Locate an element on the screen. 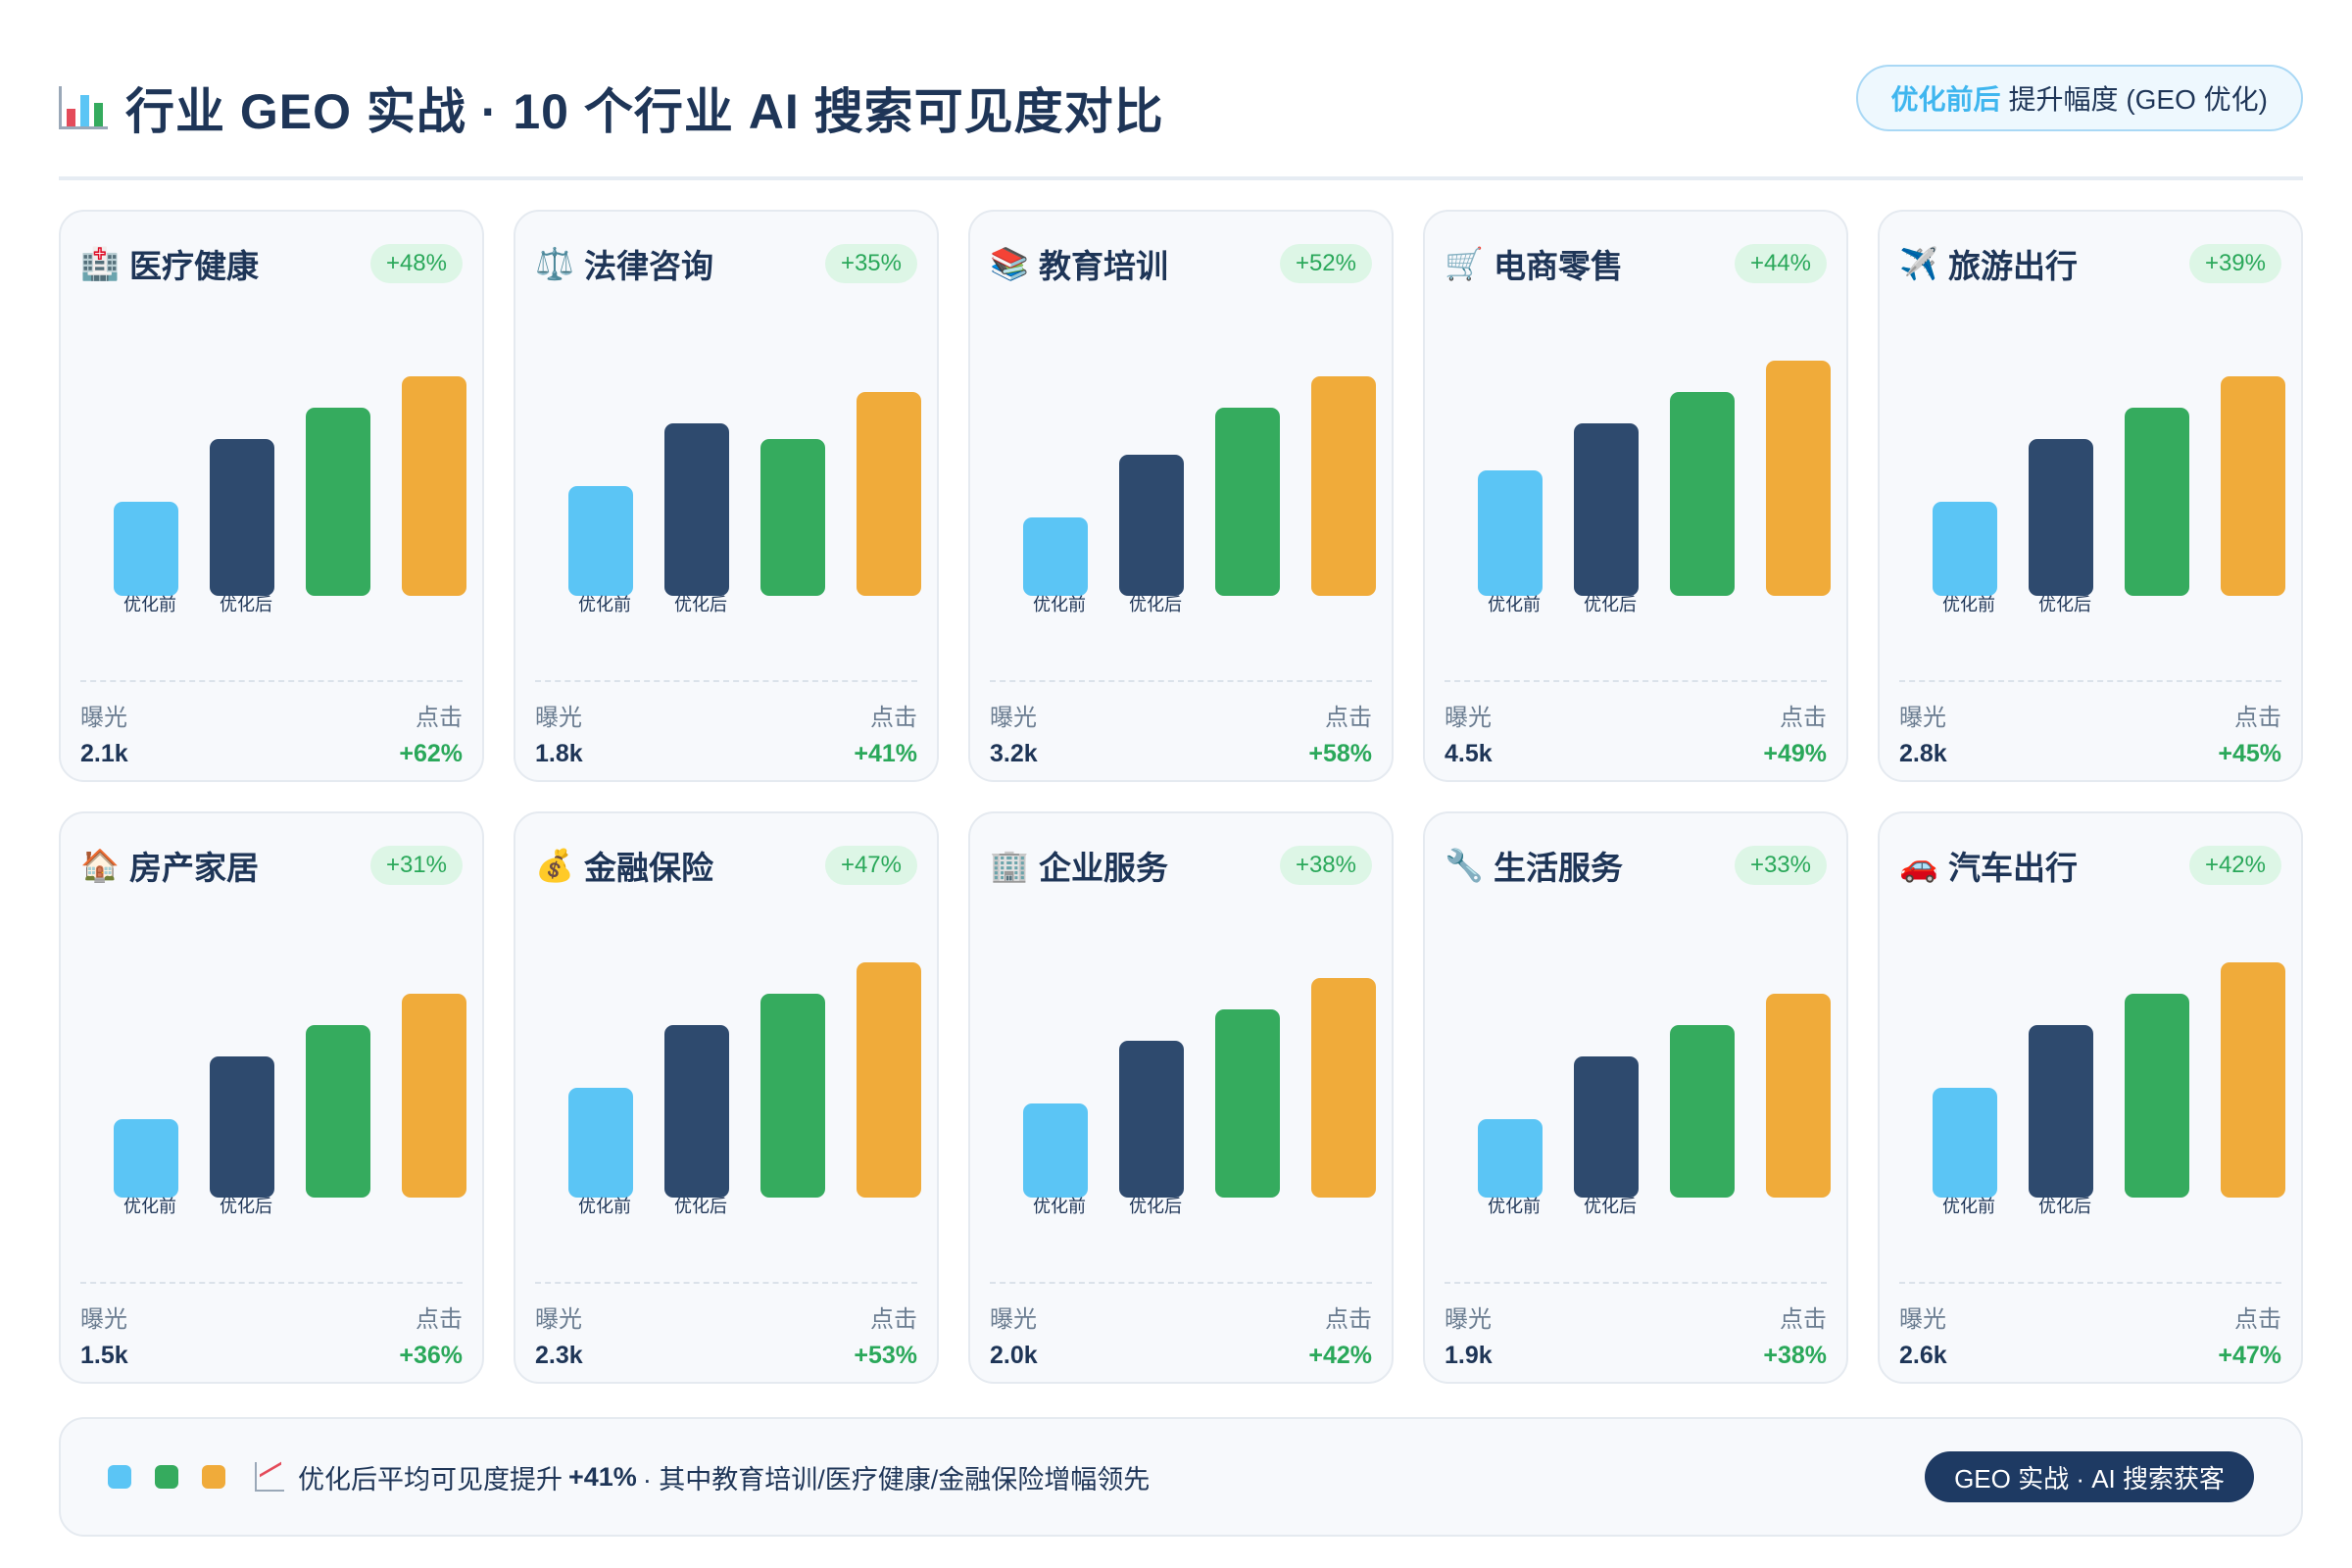 This screenshot has height=1568, width=2352. card-header: 🏠 房产家居 +31% is located at coordinates (271, 865).